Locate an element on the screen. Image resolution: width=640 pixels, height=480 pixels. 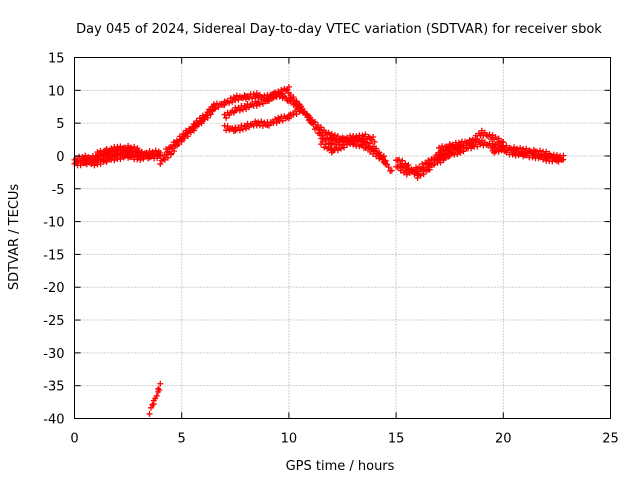
y-tick-label: 0 is located at coordinates (60, 157).